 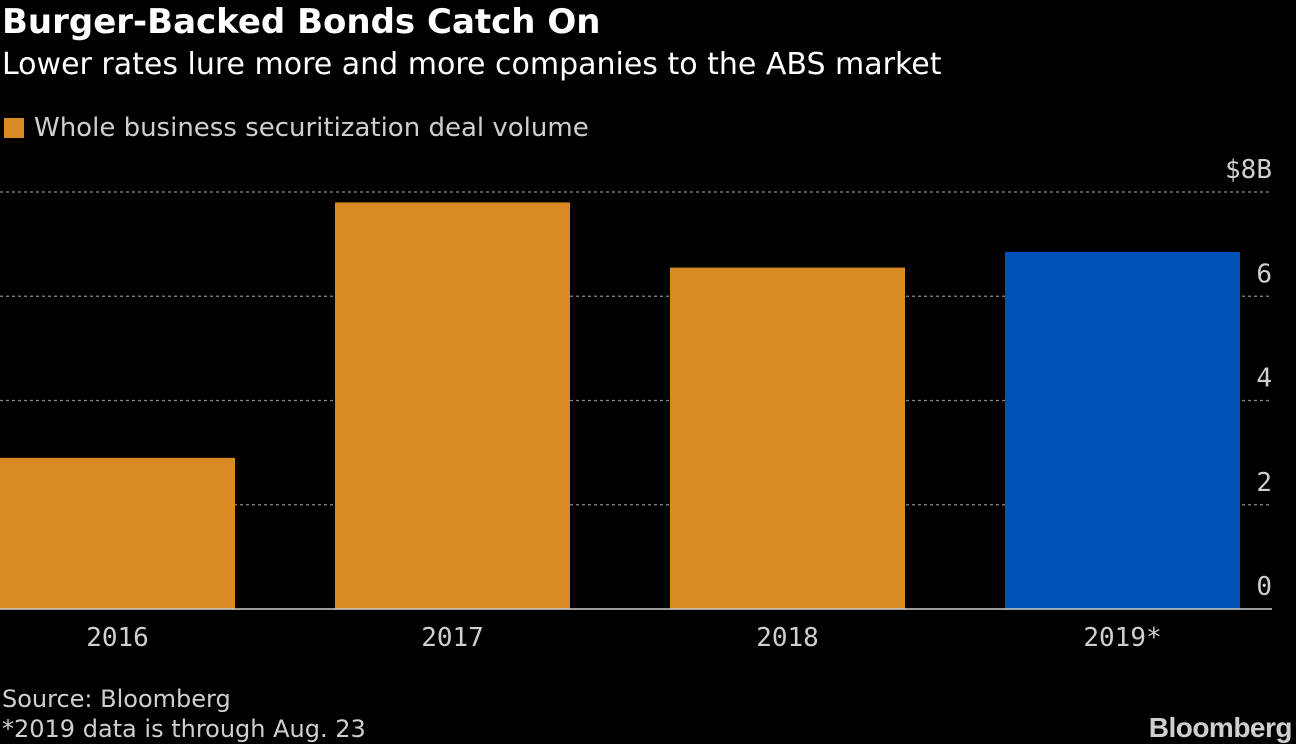 I want to click on footnote-text: *2019 data is through Aug. 23, so click(x=184, y=729).